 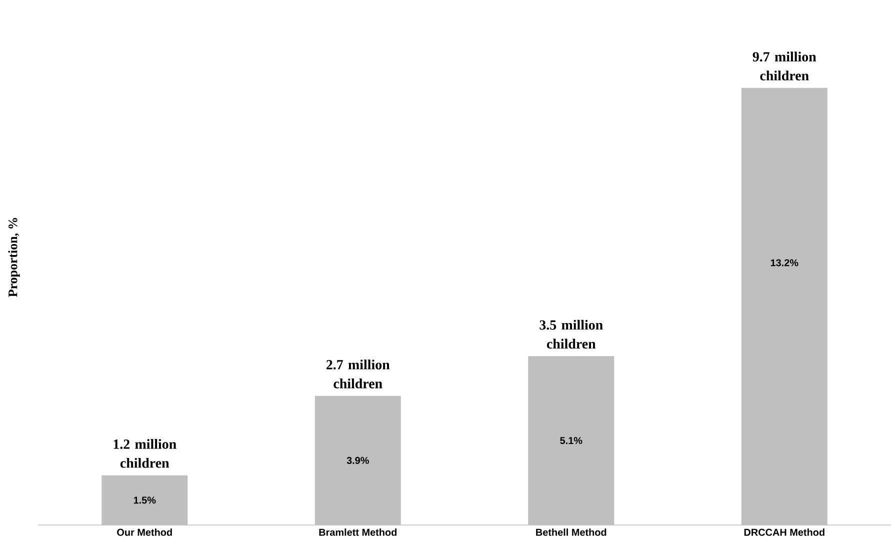 I want to click on data-label: 13.2%, so click(x=784, y=262).